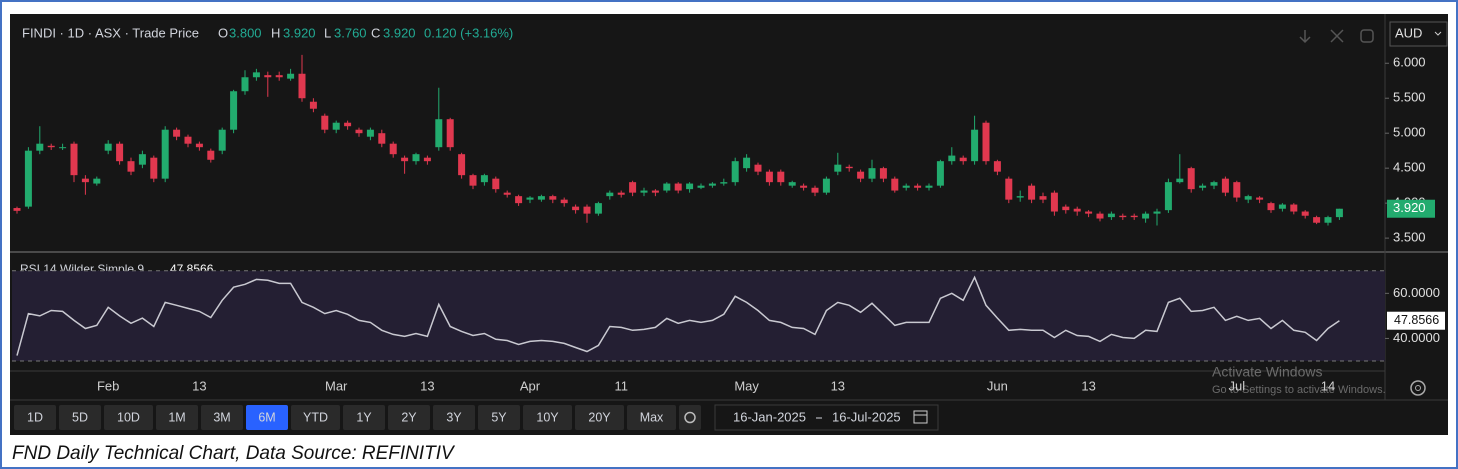 The height and width of the screenshot is (469, 1458). I want to click on currency-selector: AUD, so click(1418, 34).